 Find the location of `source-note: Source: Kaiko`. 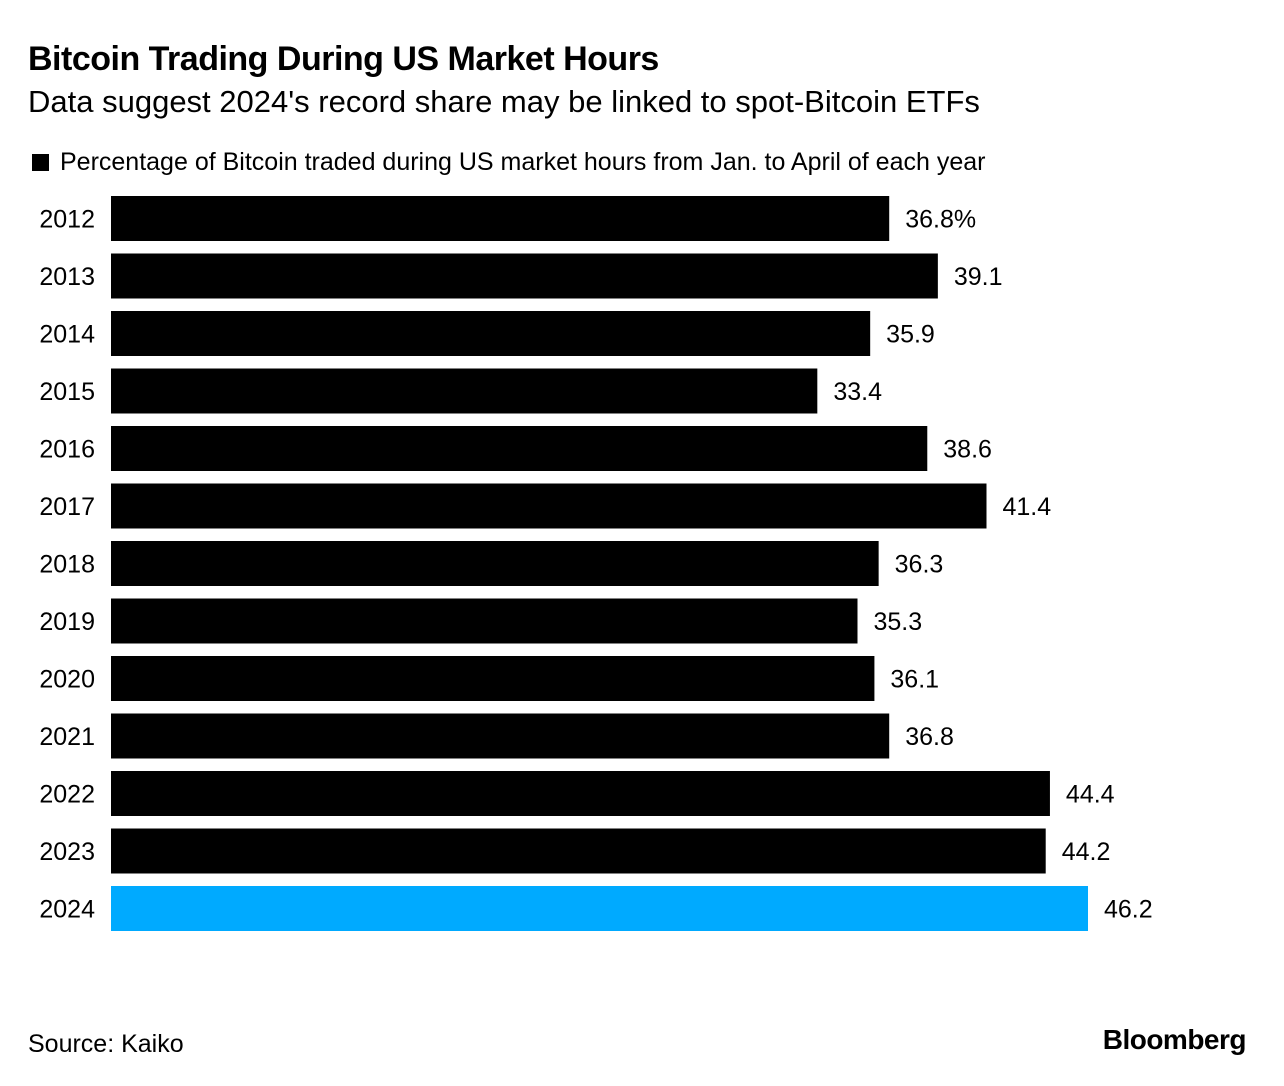

source-note: Source: Kaiko is located at coordinates (106, 1044).